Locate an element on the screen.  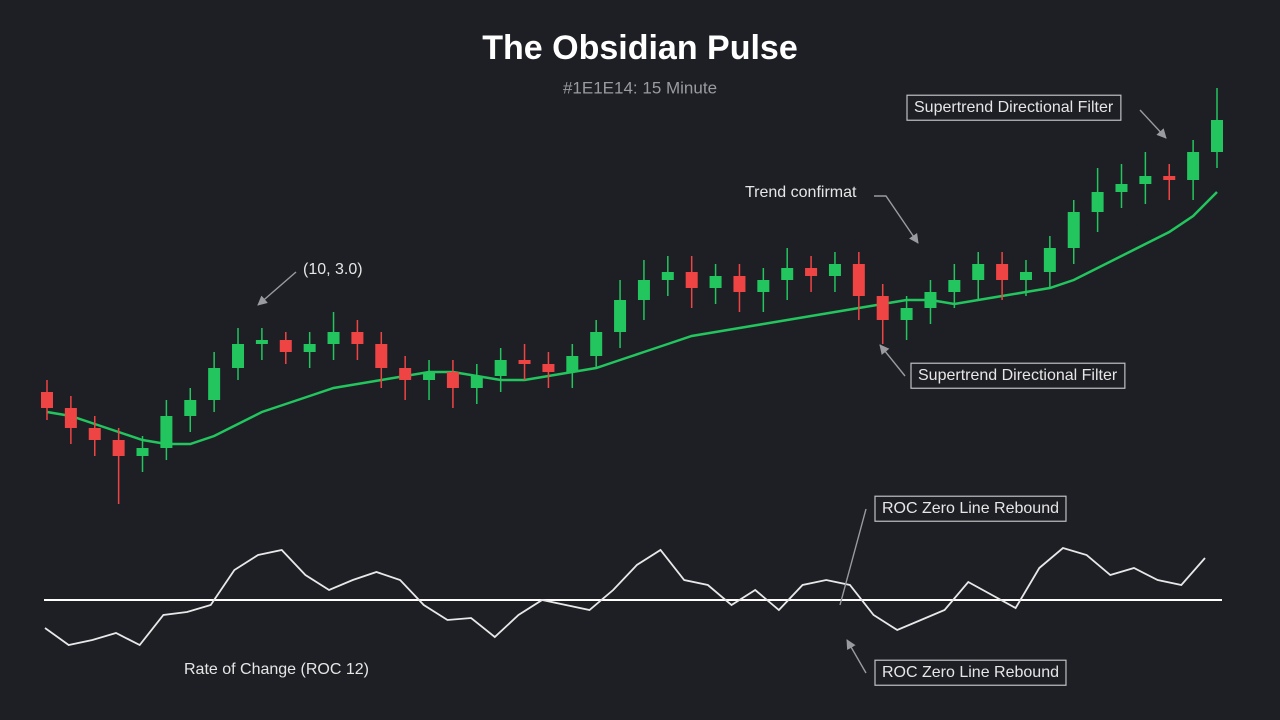
title: The Obsidian Pulse is located at coordinates (640, 48).